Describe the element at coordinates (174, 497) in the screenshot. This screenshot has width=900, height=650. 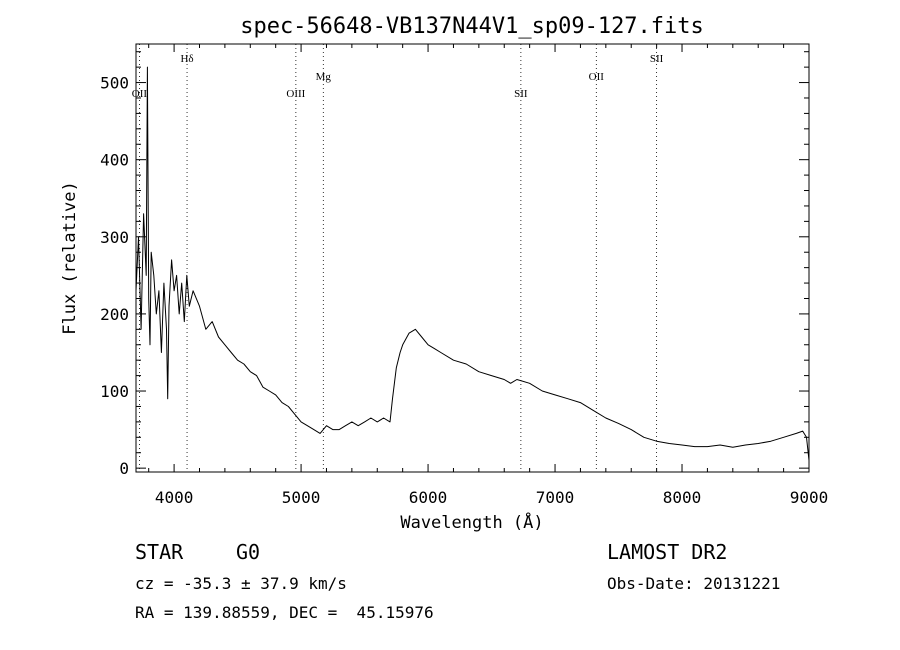
I see `x-tick-label: 4000` at that location.